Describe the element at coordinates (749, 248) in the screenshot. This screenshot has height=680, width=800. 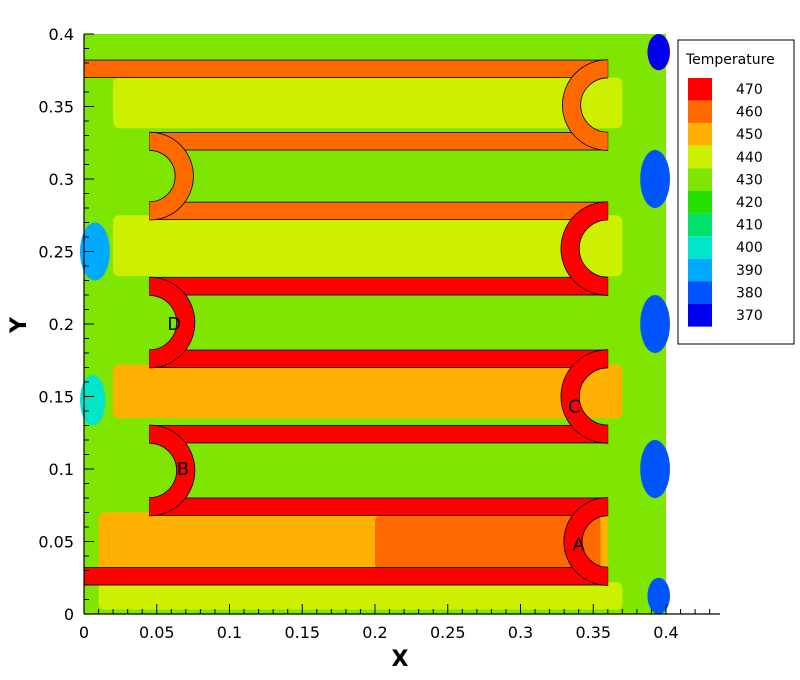
I see `legend-label: 400` at that location.